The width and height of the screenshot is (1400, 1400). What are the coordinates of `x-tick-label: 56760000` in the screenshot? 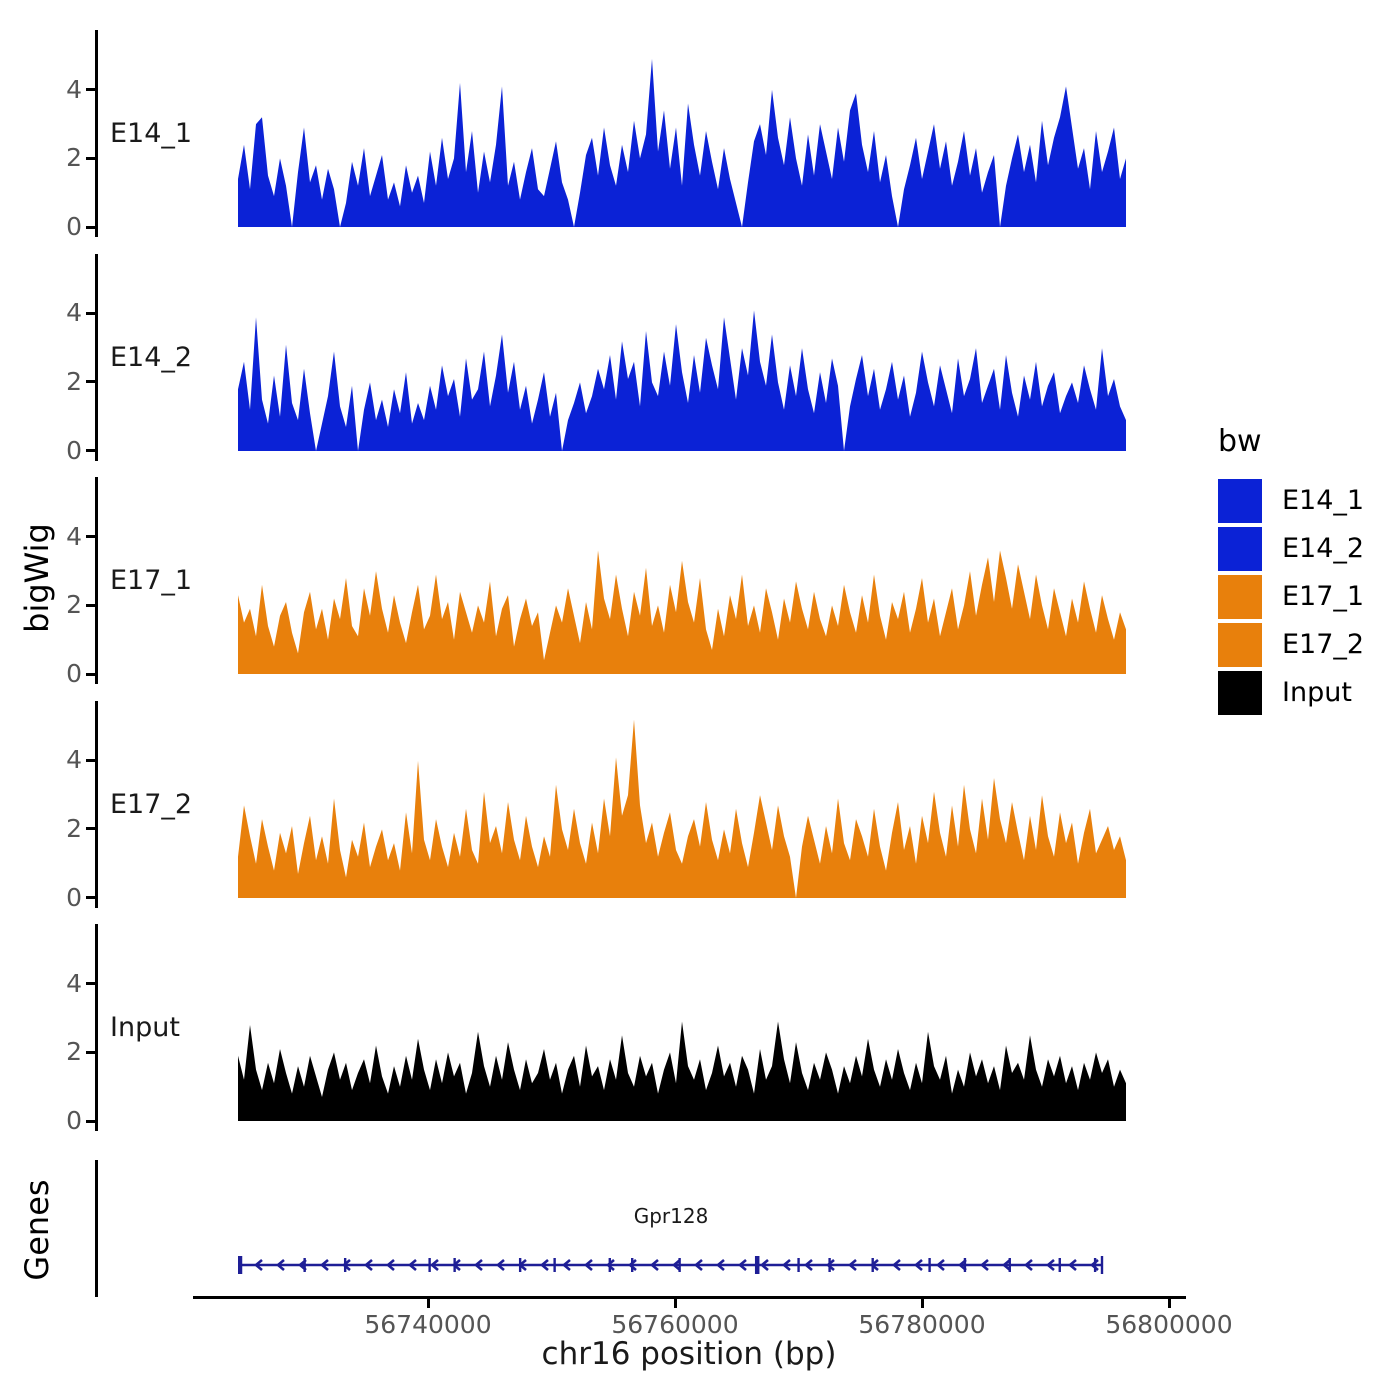 It's located at (675, 1324).